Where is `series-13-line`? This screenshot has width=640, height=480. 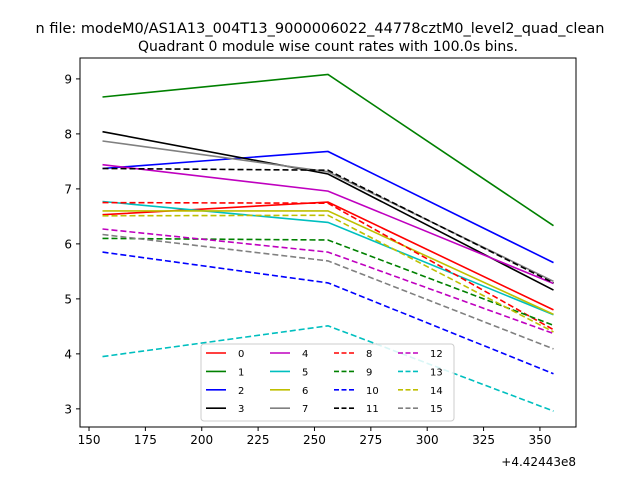
series-13-line is located at coordinates (328, 368).